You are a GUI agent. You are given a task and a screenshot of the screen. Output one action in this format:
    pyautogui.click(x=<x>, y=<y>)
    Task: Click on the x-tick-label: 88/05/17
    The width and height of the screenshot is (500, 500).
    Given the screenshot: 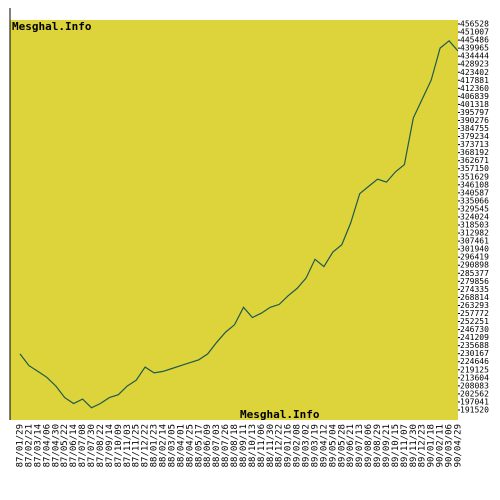 What is the action you would take?
    pyautogui.click(x=199, y=445)
    